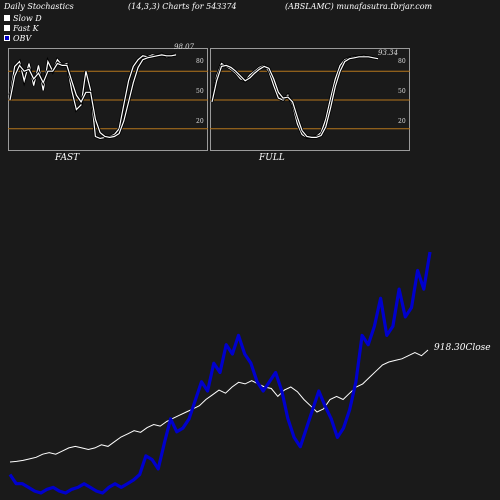  Describe the element at coordinates (7, 28) in the screenshot. I see `legend-swatch-fast-k` at that location.